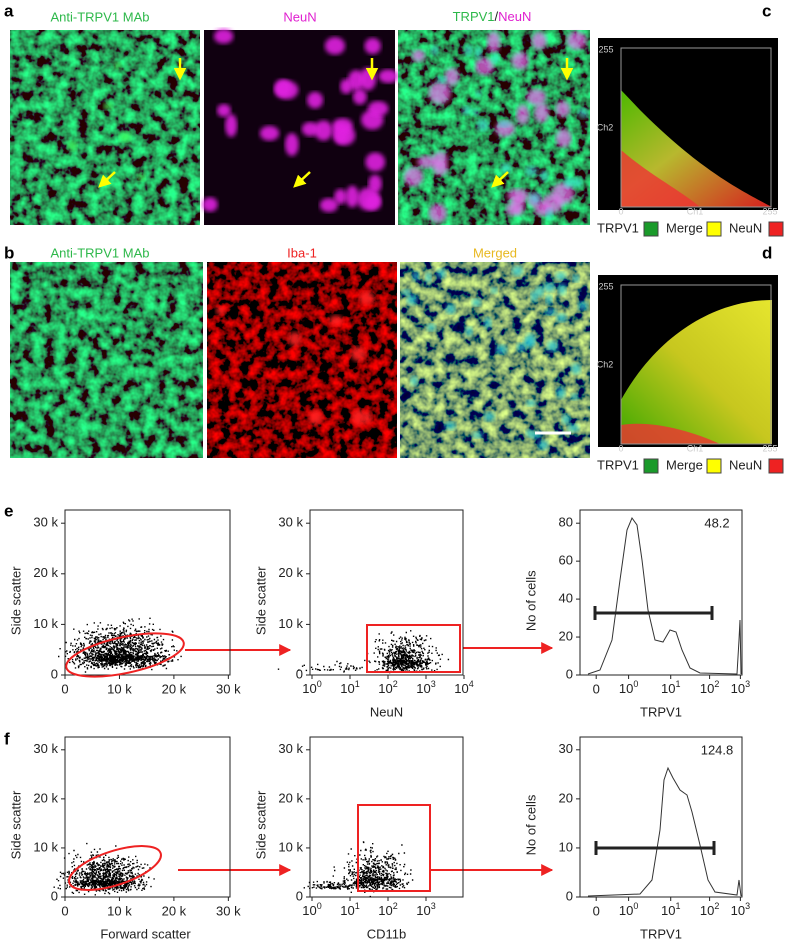 The height and width of the screenshot is (949, 788). Describe the element at coordinates (566, 797) in the screenshot. I see `y-tick-label: 20` at that location.